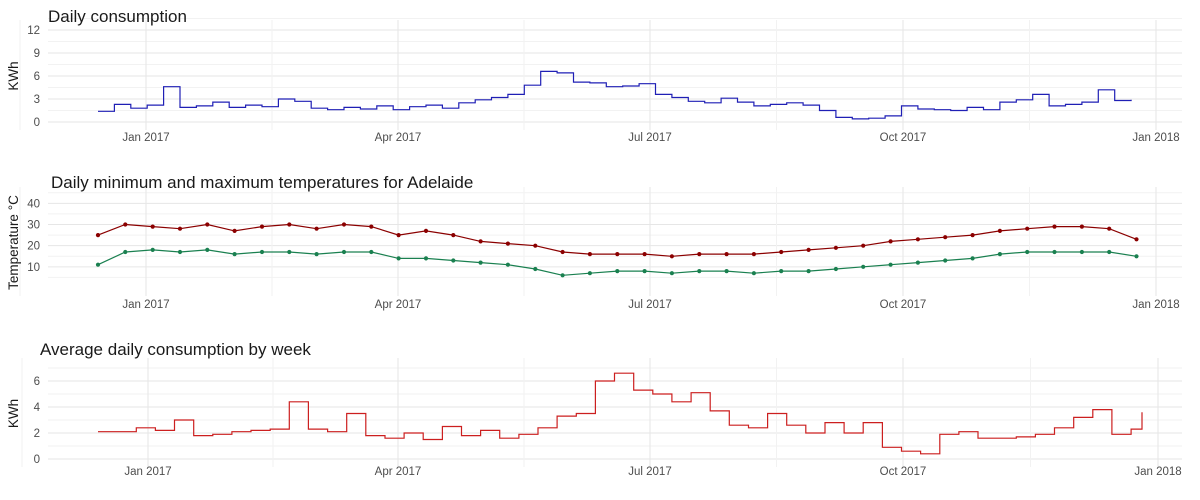 This screenshot has height=500, width=1200. I want to click on y-tick-label: 9, so click(37, 54).